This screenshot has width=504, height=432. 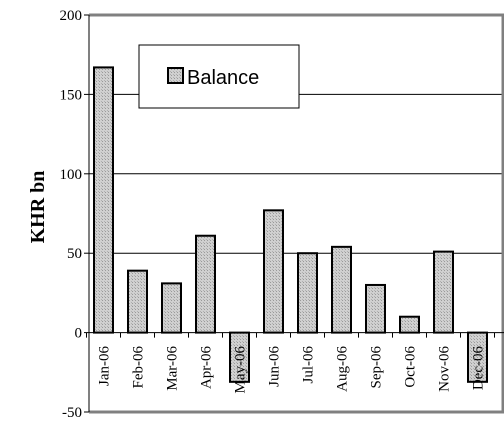 I want to click on legend-label-balance: Balance, so click(x=223, y=78).